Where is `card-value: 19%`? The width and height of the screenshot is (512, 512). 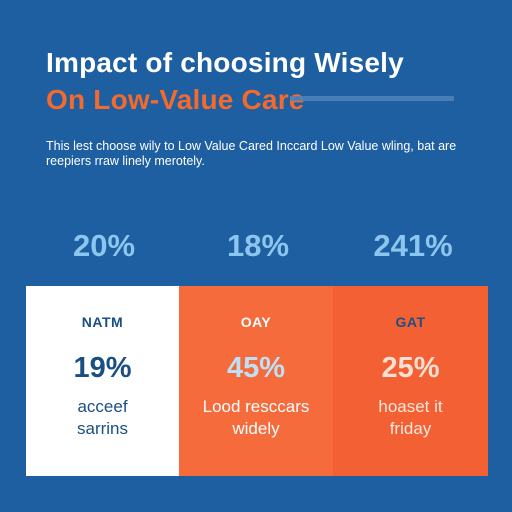 card-value: 19% is located at coordinates (102, 368).